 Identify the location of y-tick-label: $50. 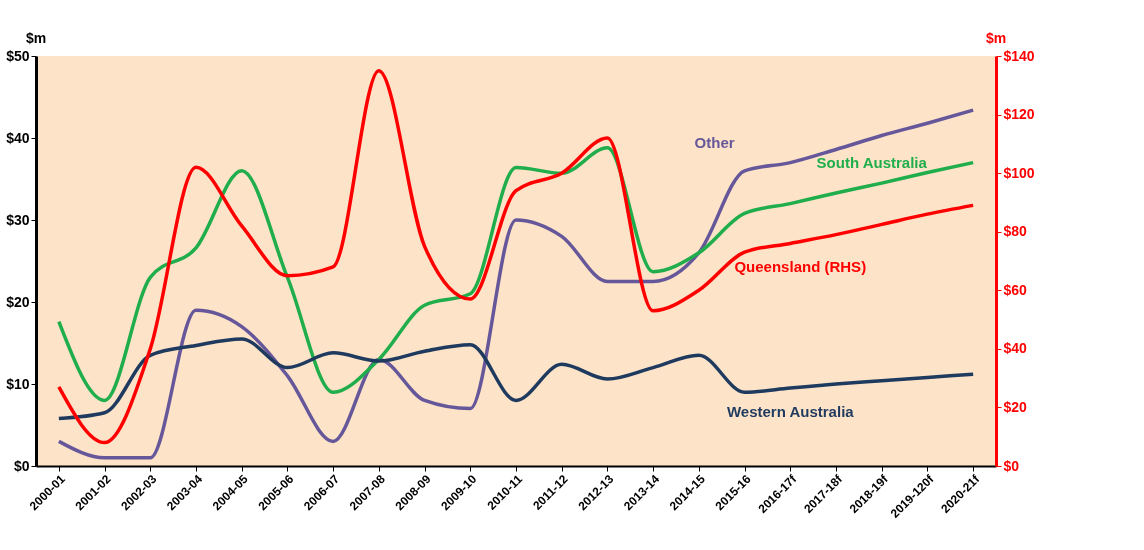
(18, 55).